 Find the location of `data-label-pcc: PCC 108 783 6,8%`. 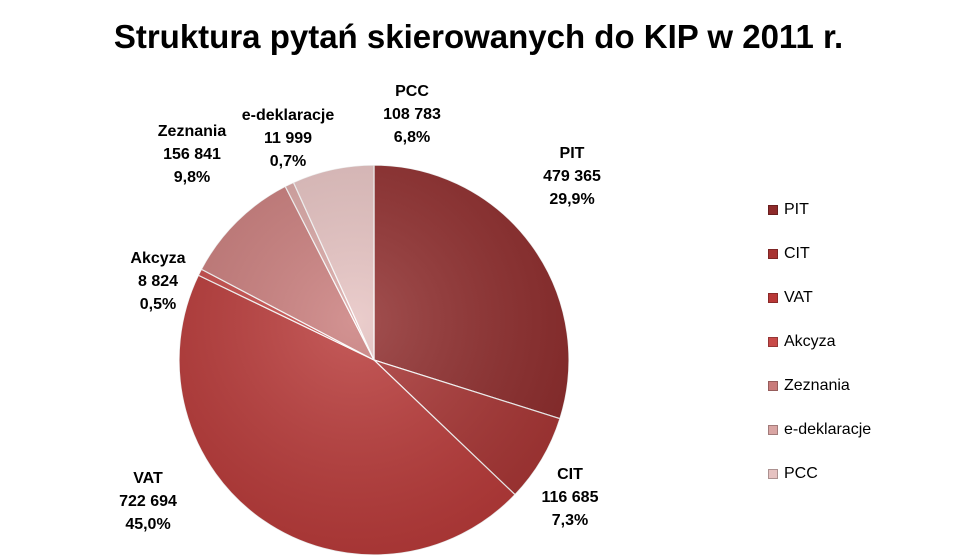

data-label-pcc: PCC 108 783 6,8% is located at coordinates (412, 114).